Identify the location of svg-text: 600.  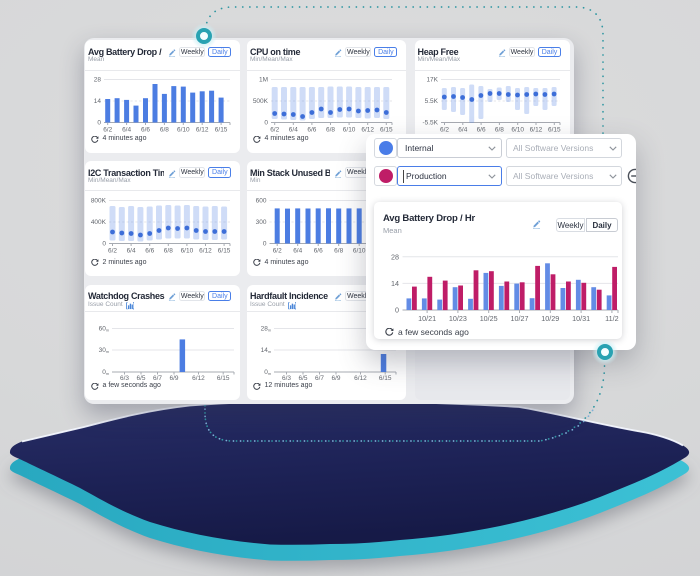
(261, 200).